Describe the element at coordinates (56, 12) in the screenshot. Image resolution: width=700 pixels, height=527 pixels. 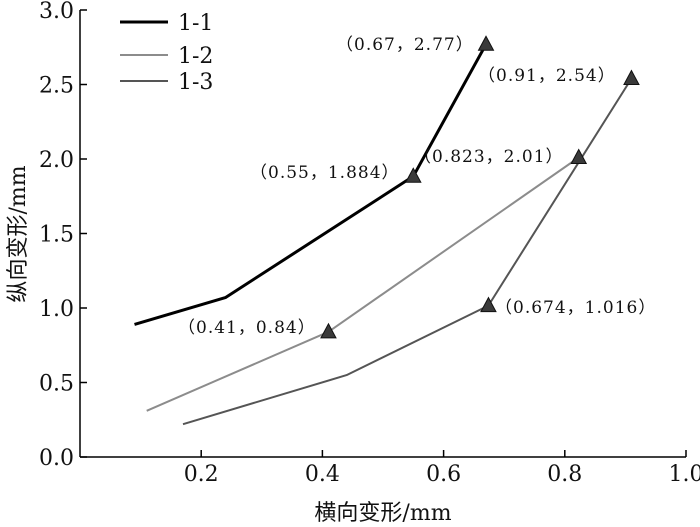
I see `y-tick-label: 3.0` at that location.